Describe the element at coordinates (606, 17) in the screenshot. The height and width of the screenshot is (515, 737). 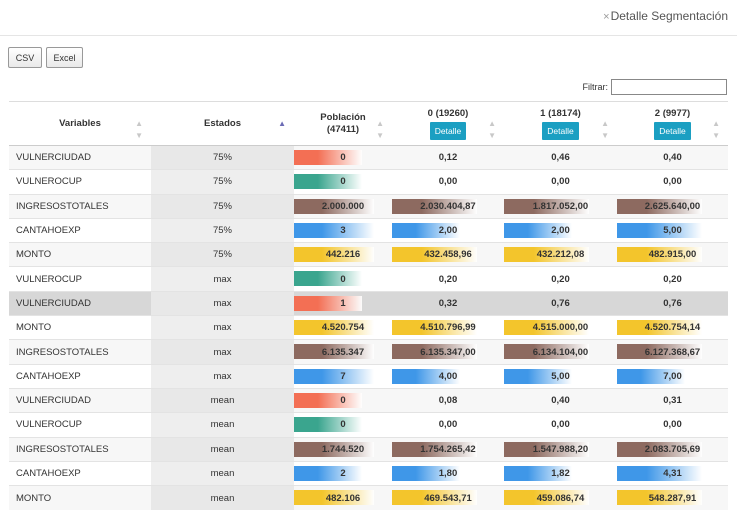
I see `close-icon: ×` at that location.